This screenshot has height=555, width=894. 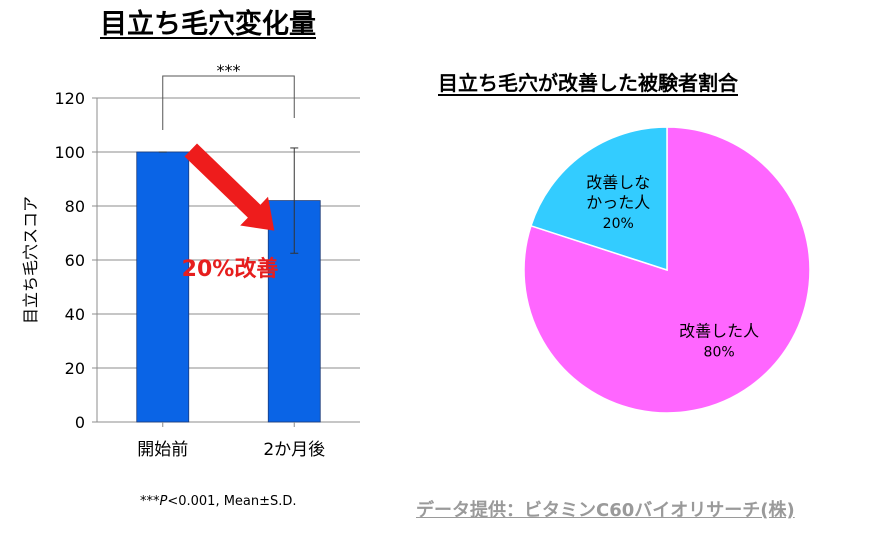 What do you see at coordinates (75, 314) in the screenshot?
I see `y-tick-label: 40` at bounding box center [75, 314].